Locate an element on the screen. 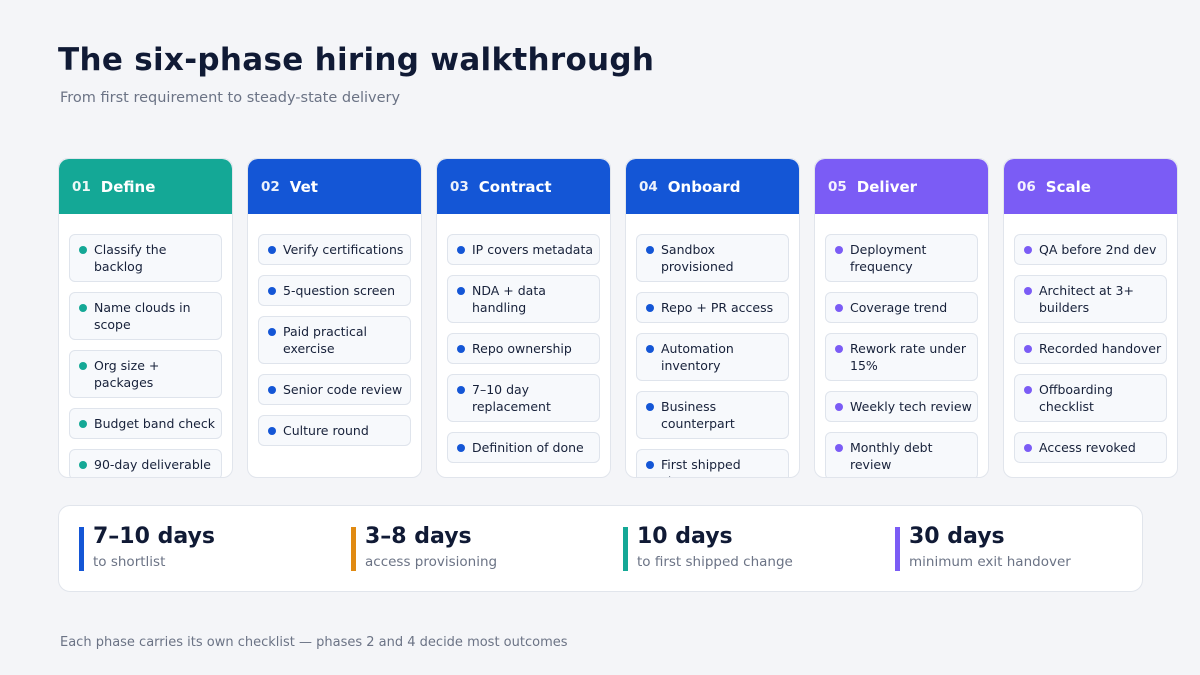 This screenshot has width=1200, height=675. stat-label: to shortlist is located at coordinates (129, 562).